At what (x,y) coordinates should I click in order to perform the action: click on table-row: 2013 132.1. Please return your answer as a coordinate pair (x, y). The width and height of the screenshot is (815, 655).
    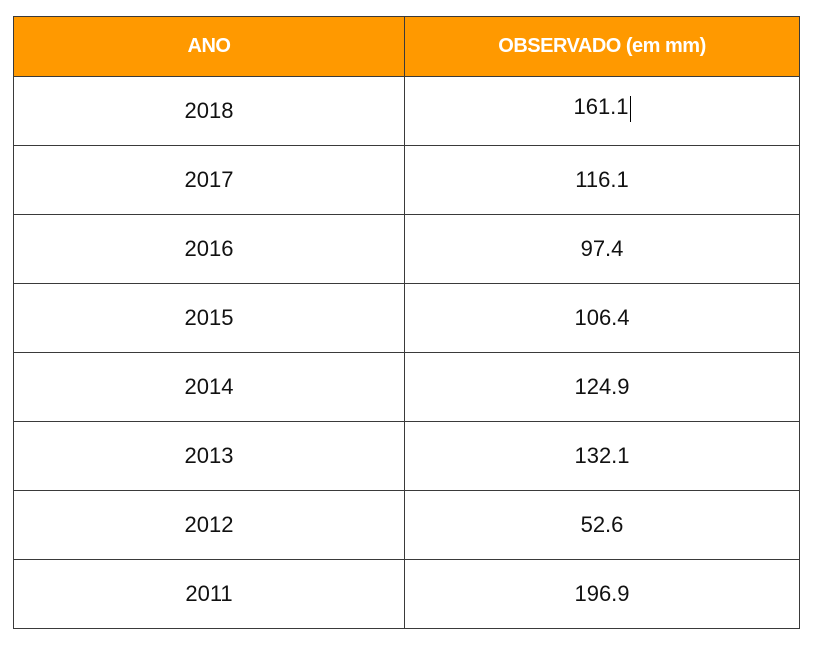
    Looking at the image, I should click on (406, 456).